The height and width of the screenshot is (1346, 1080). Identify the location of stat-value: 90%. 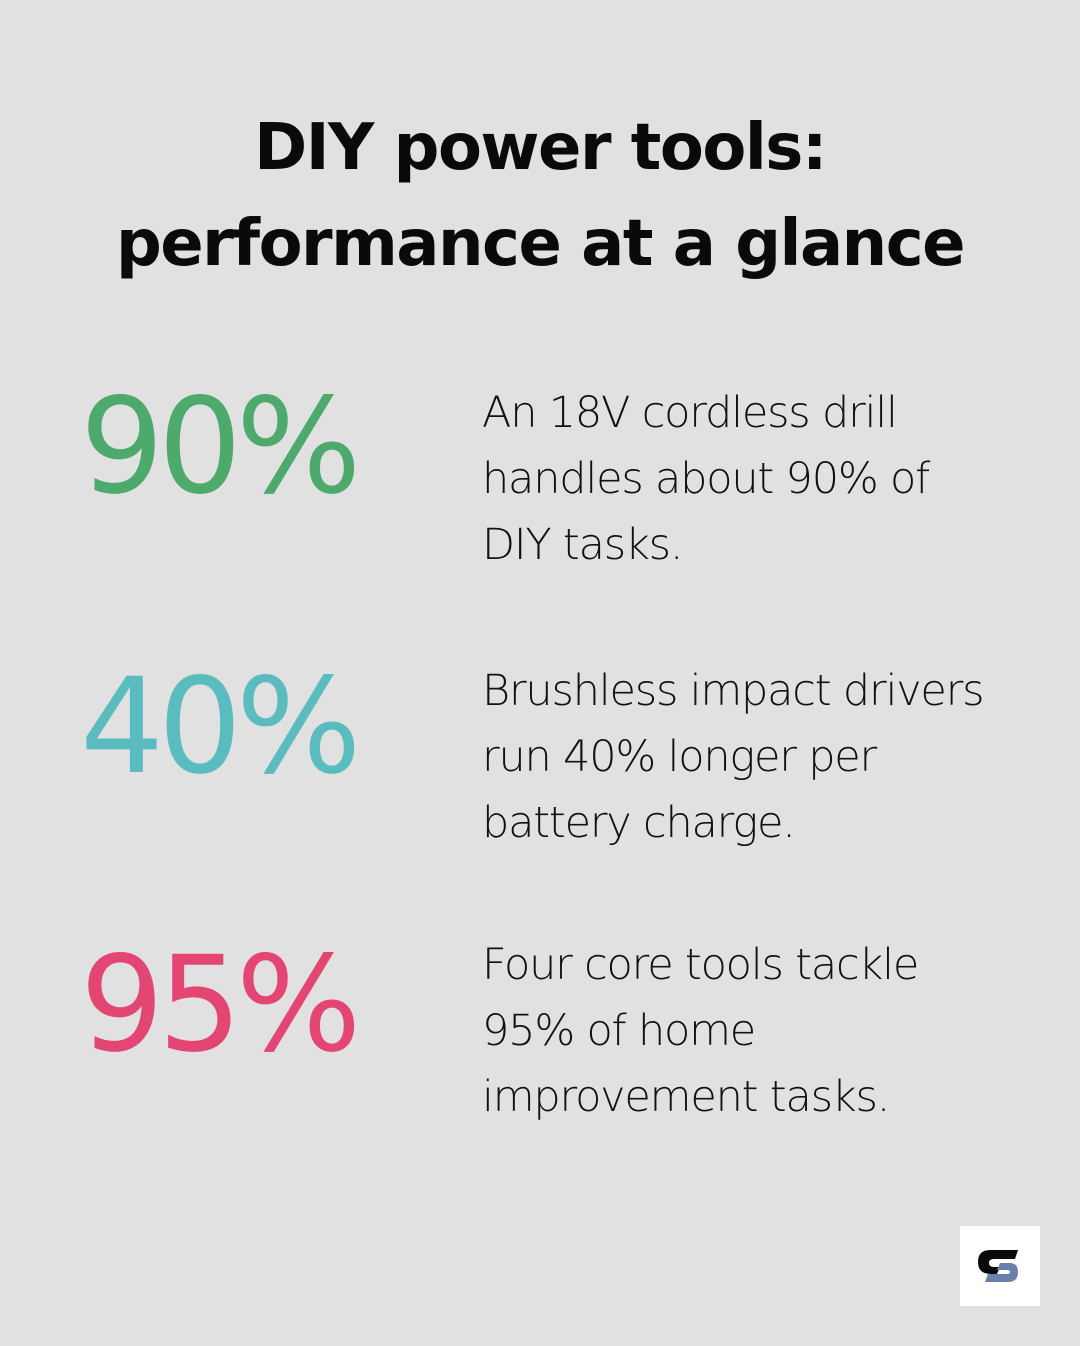
(220, 447).